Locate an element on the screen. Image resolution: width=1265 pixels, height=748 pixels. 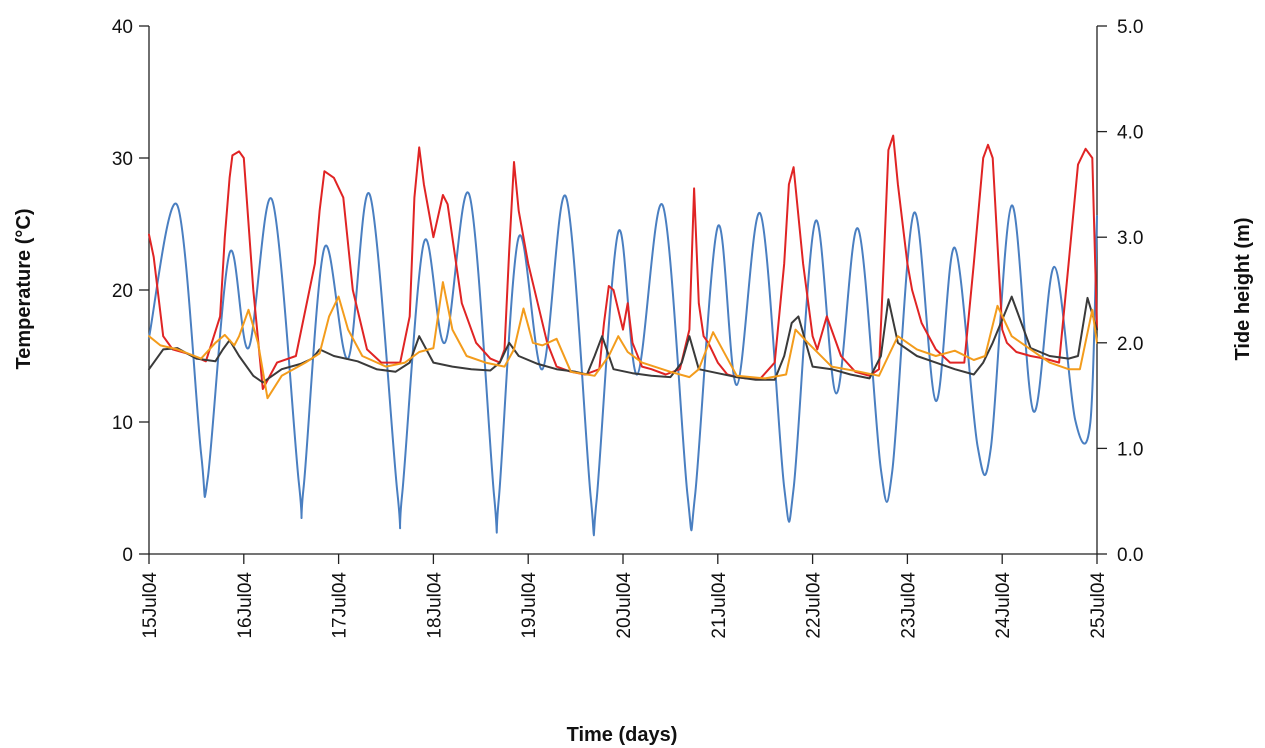
y-right-tick-label: 2.0 is located at coordinates (1130, 344).